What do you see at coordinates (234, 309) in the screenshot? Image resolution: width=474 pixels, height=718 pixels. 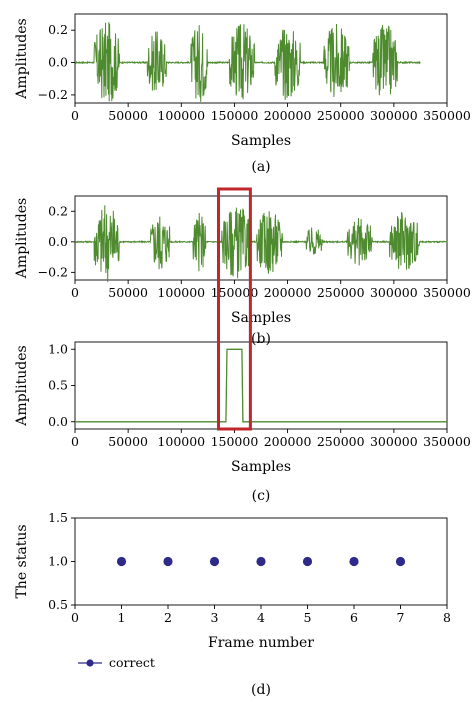 I see `highlight-box` at bounding box center [234, 309].